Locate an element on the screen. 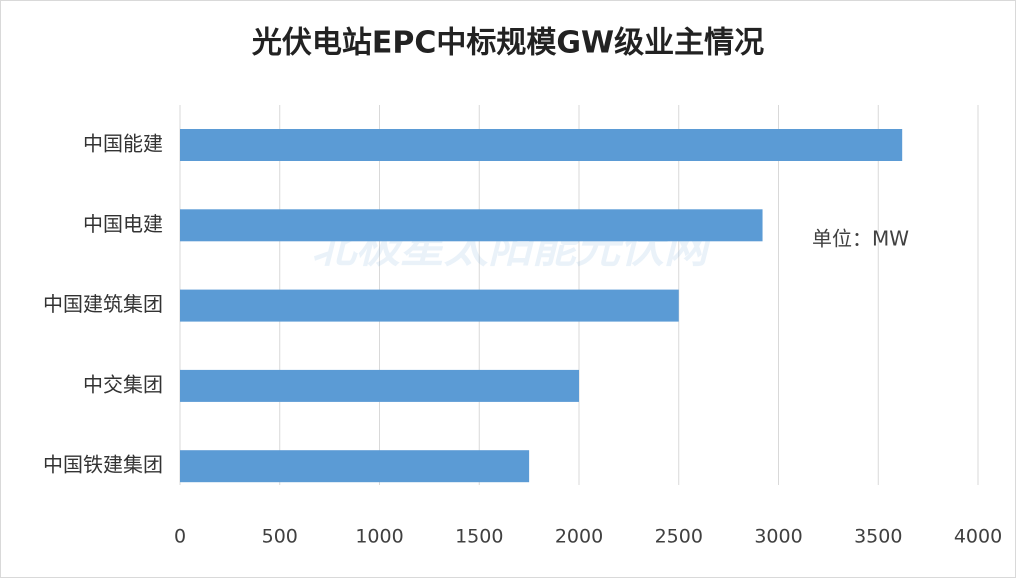 Image resolution: width=1016 pixels, height=578 pixels. y-tick-label: 中国建筑集团 is located at coordinates (103, 304).